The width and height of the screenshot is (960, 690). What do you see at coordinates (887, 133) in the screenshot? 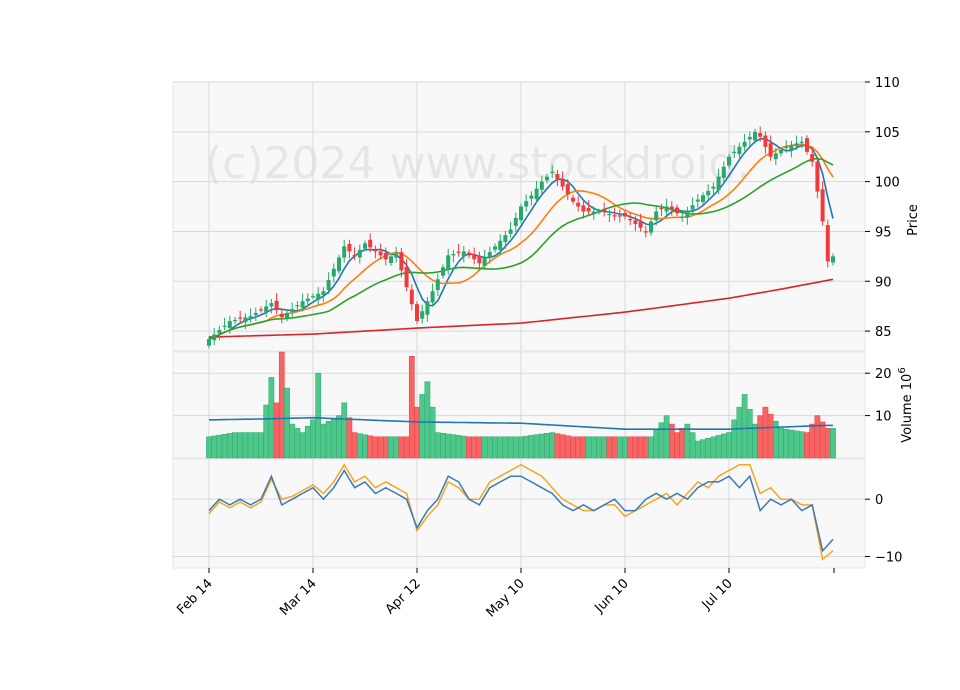
I see `price-tick-label: 105` at bounding box center [887, 133].